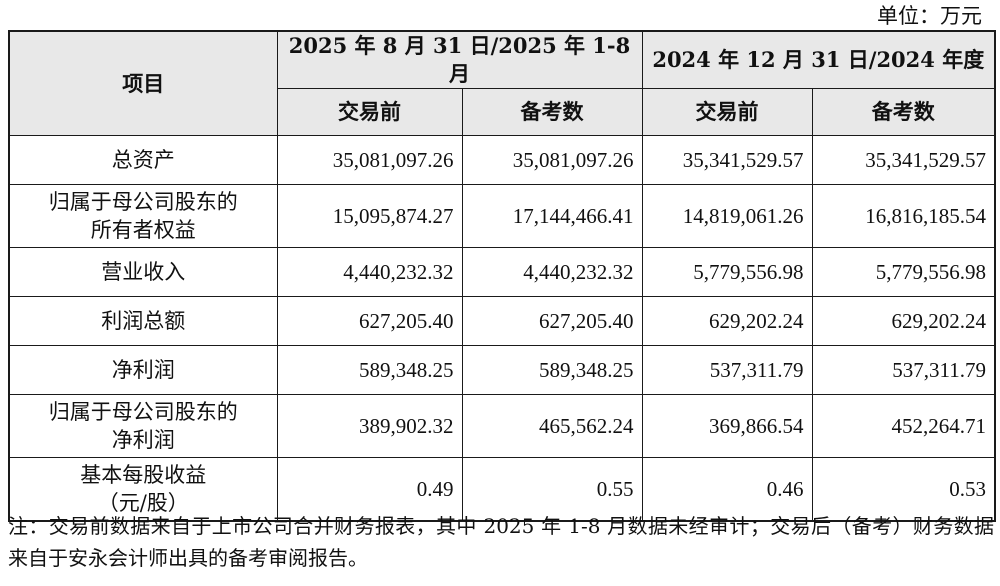 This screenshot has height=586, width=1000. What do you see at coordinates (929, 16) in the screenshot?
I see `unit-label: 单位：万元` at bounding box center [929, 16].